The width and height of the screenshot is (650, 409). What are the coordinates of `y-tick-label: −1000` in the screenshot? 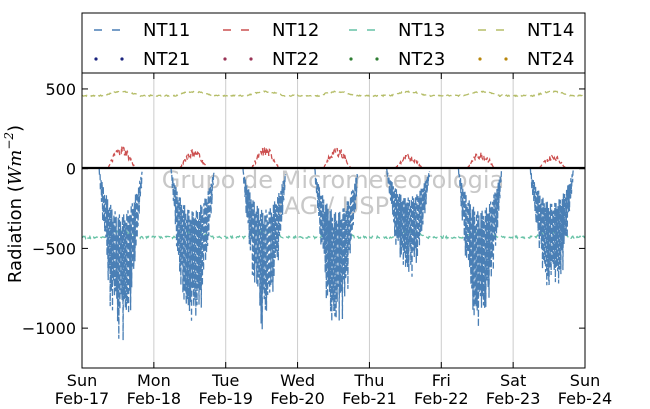 It's located at (49, 328).